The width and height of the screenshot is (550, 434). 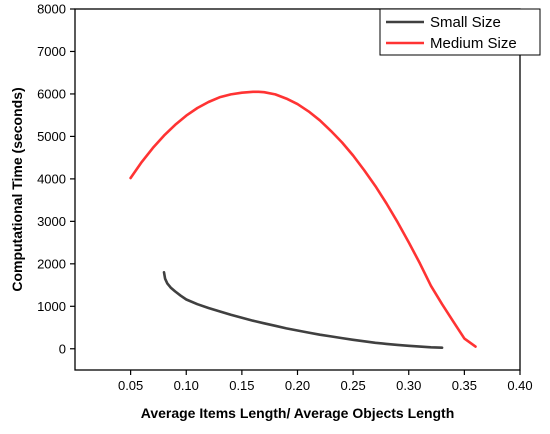 I want to click on x-tick-label: 0.10, so click(x=186, y=385).